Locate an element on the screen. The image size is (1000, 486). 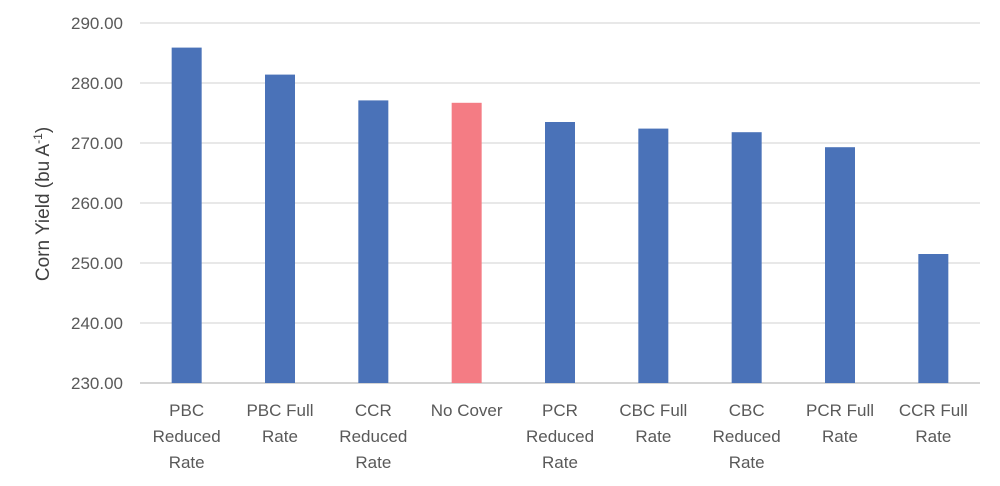
x-tick-label: PBC Full Rate is located at coordinates (279, 423).